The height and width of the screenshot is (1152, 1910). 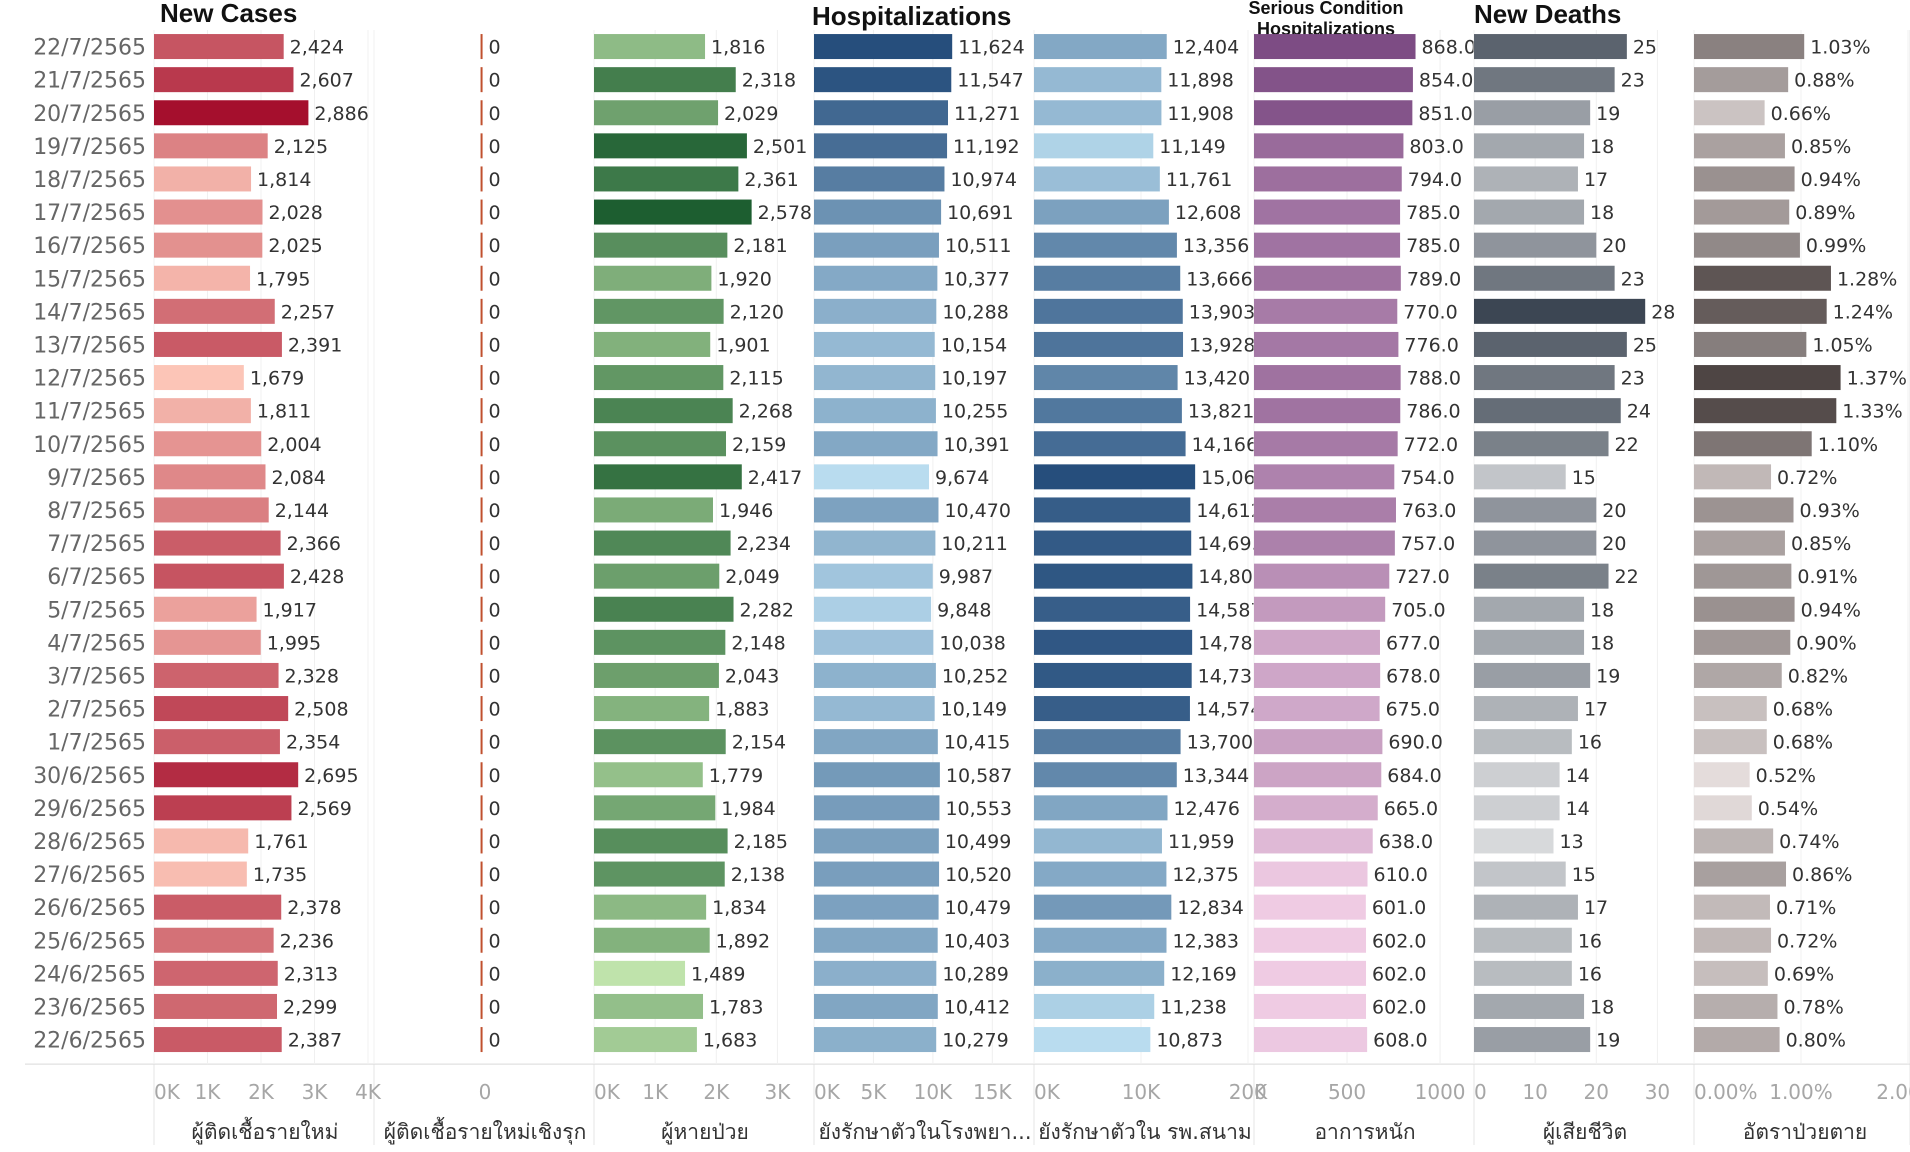 I want to click on header-serious-line1: Serious Condition, so click(x=1326, y=9).